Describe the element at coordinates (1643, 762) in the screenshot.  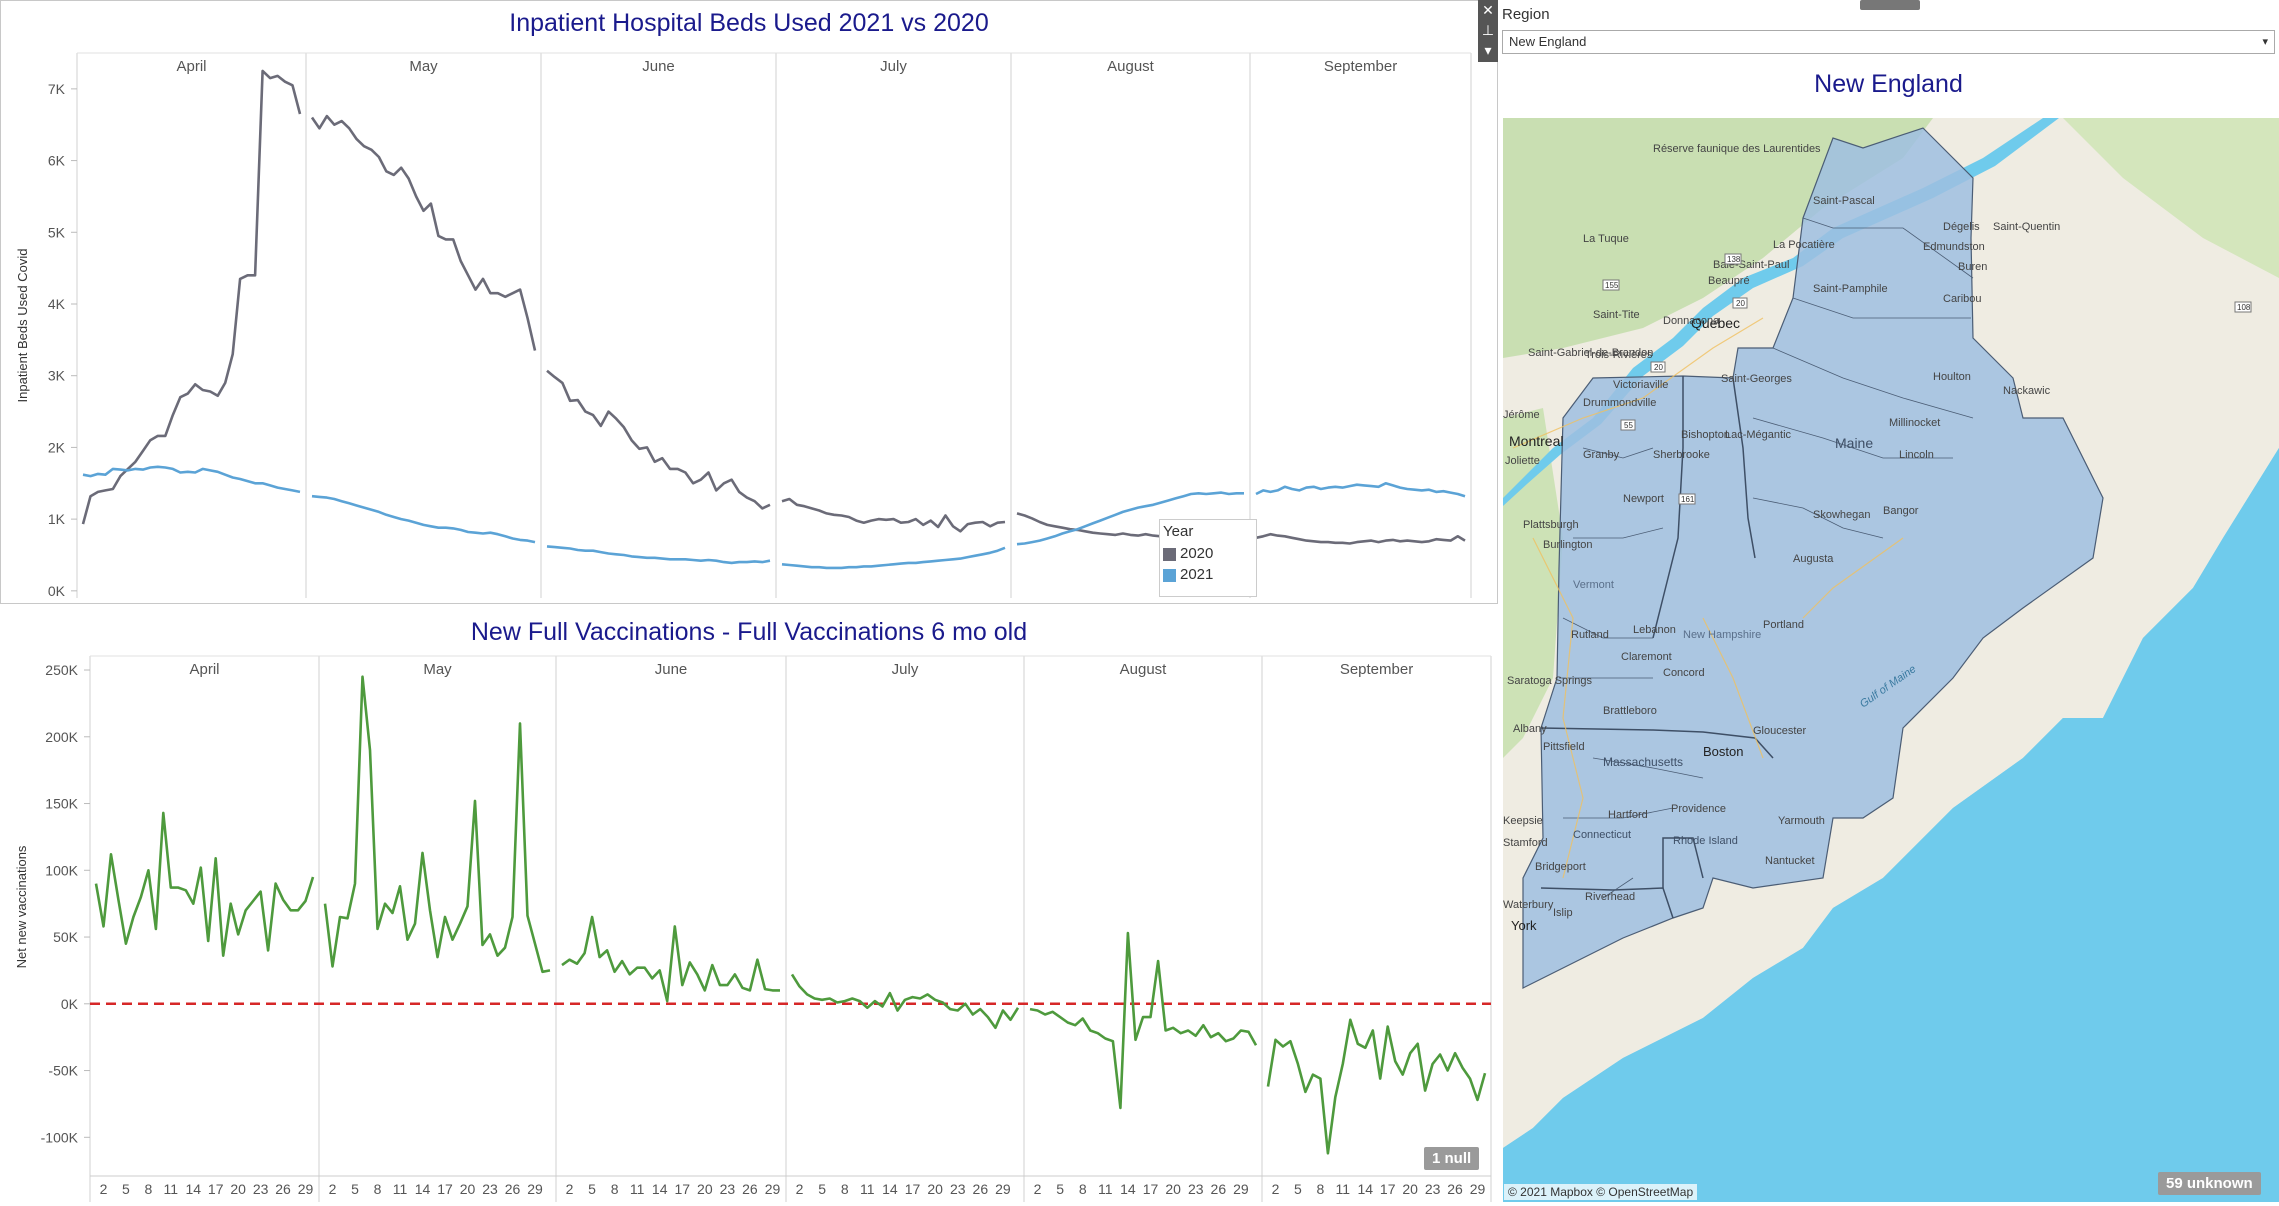
I see `place-label: Massachusetts` at that location.